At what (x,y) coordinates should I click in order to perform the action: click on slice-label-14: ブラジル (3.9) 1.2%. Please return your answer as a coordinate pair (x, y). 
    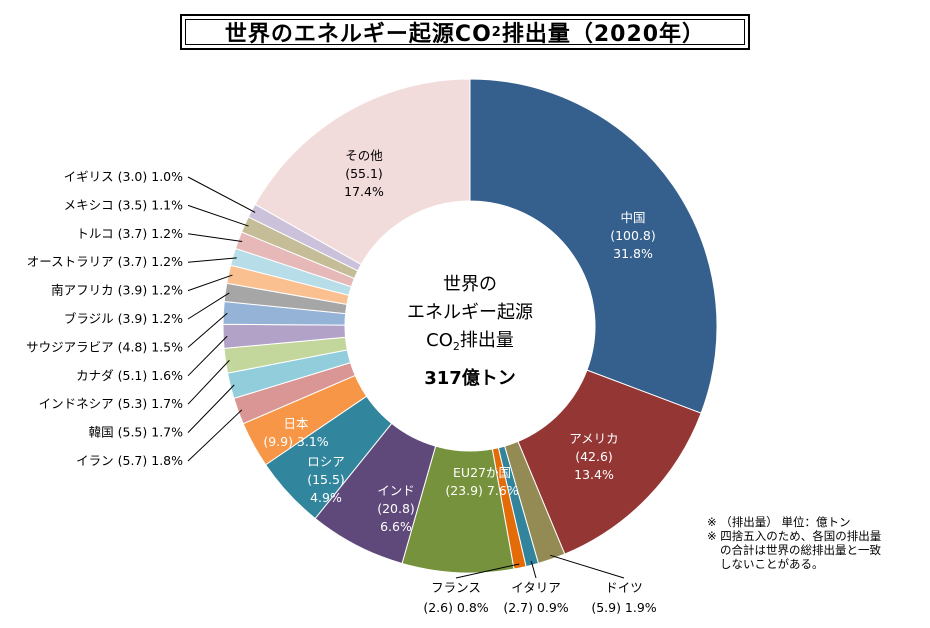
    Looking at the image, I should click on (123, 318).